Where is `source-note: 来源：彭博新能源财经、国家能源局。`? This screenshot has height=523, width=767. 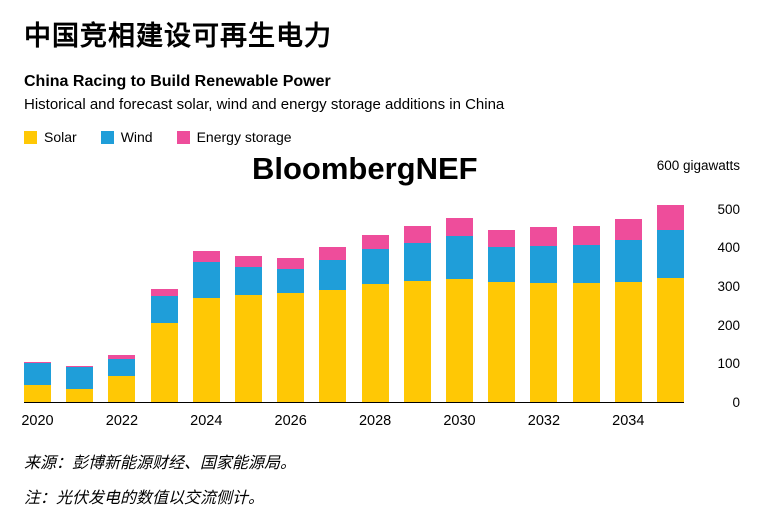
source-note: 来源：彭博新能源财经、国家能源局。 is located at coordinates (160, 463).